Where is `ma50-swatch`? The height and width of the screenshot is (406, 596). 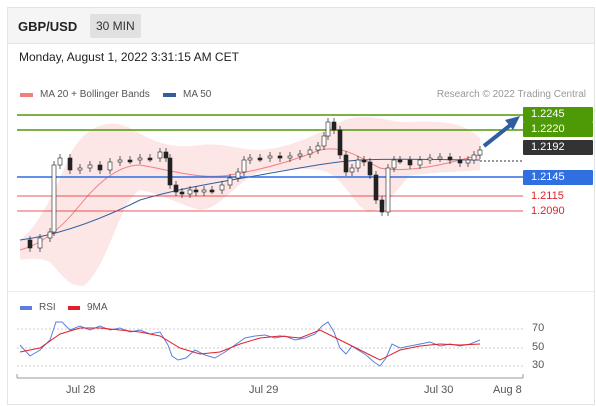
ma50-swatch is located at coordinates (169, 94).